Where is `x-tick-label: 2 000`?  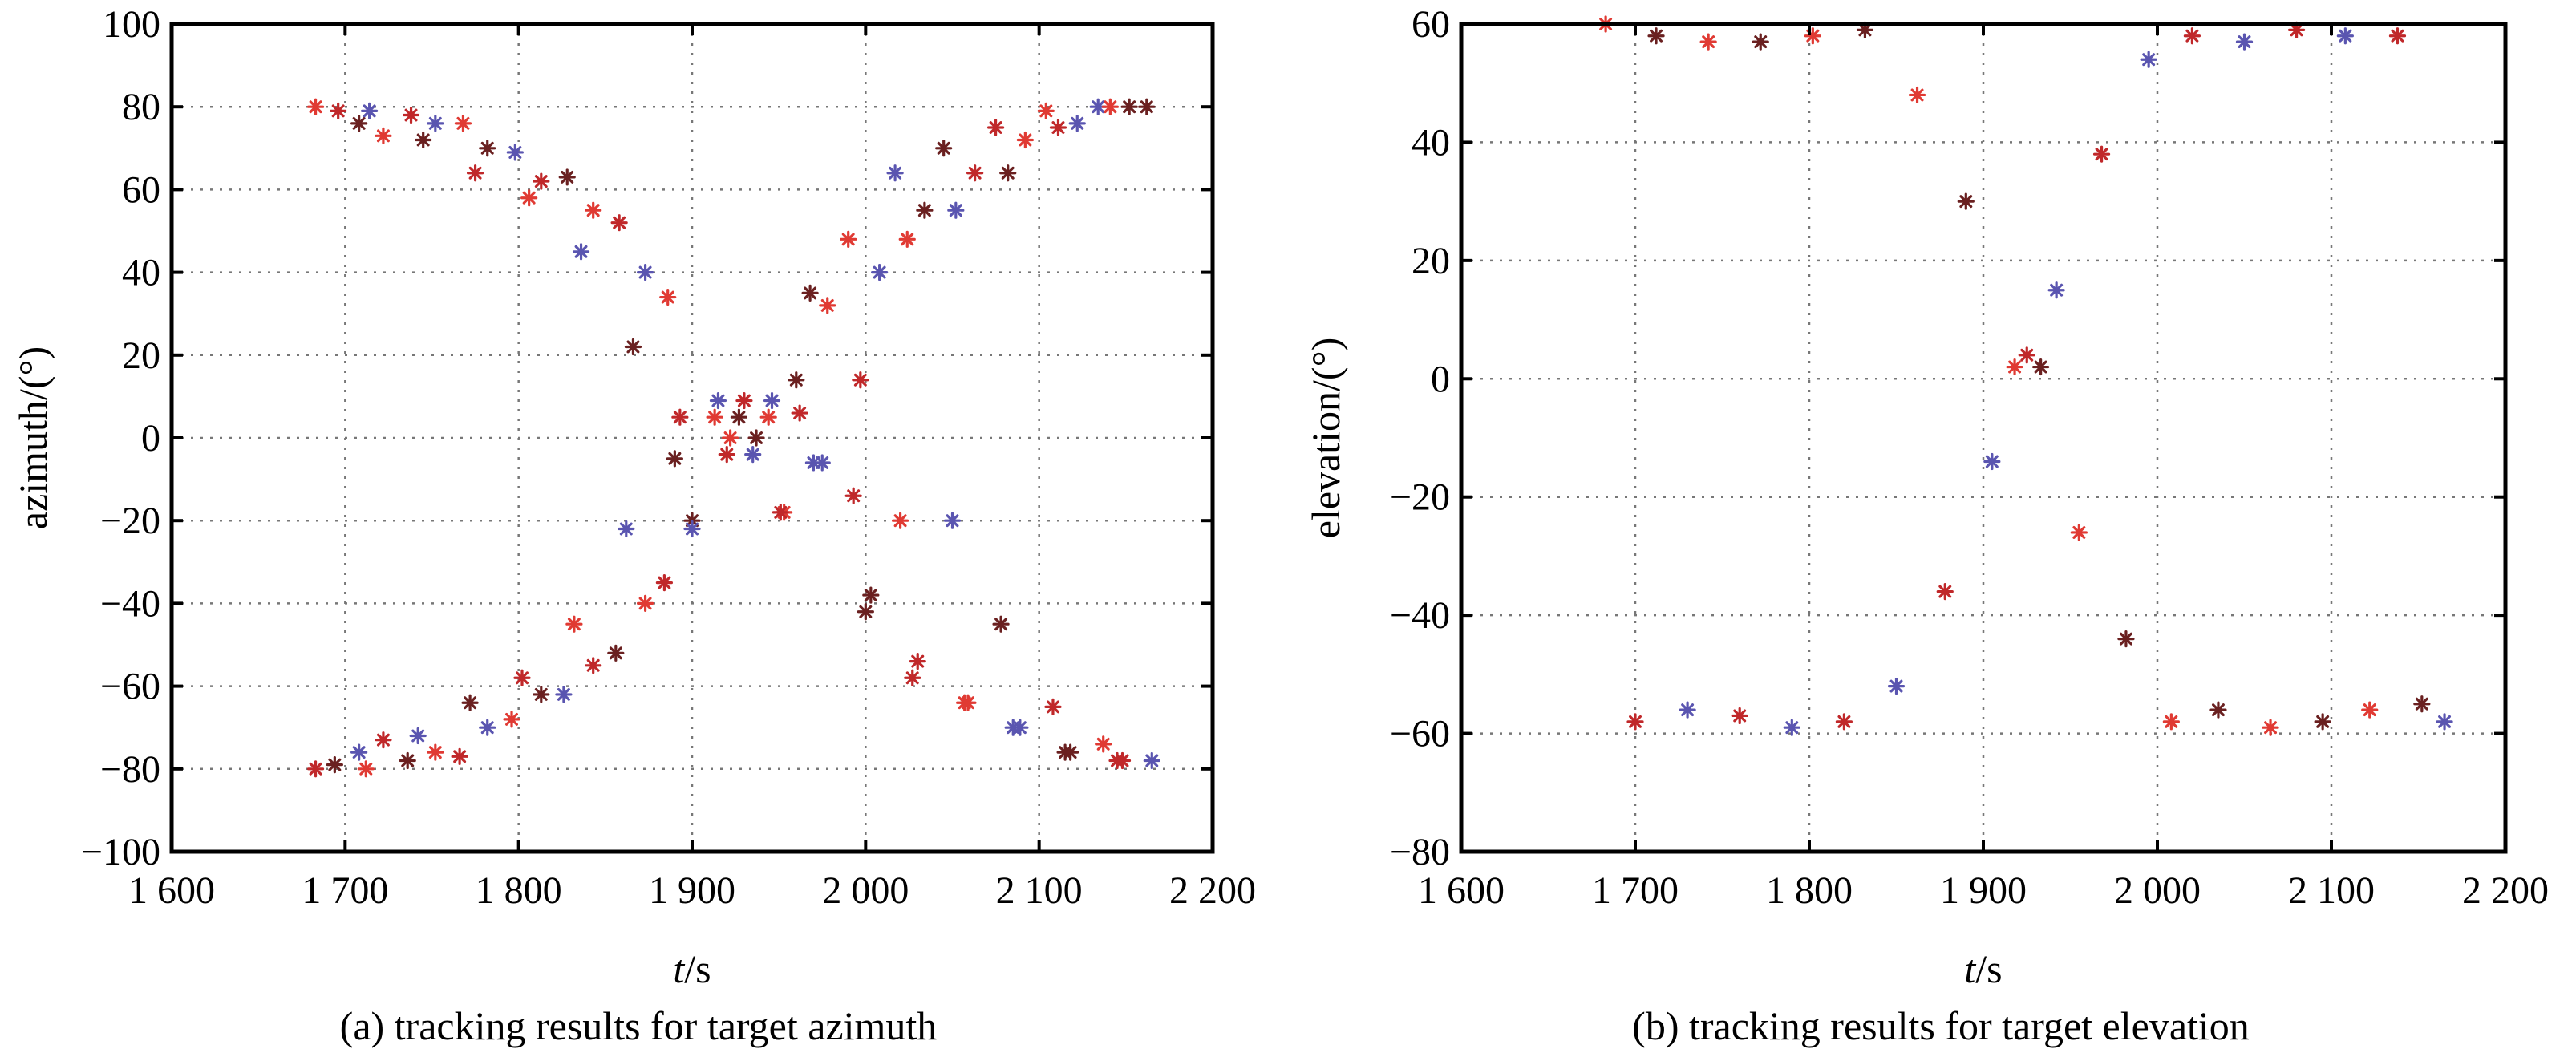 x-tick-label: 2 000 is located at coordinates (2157, 890).